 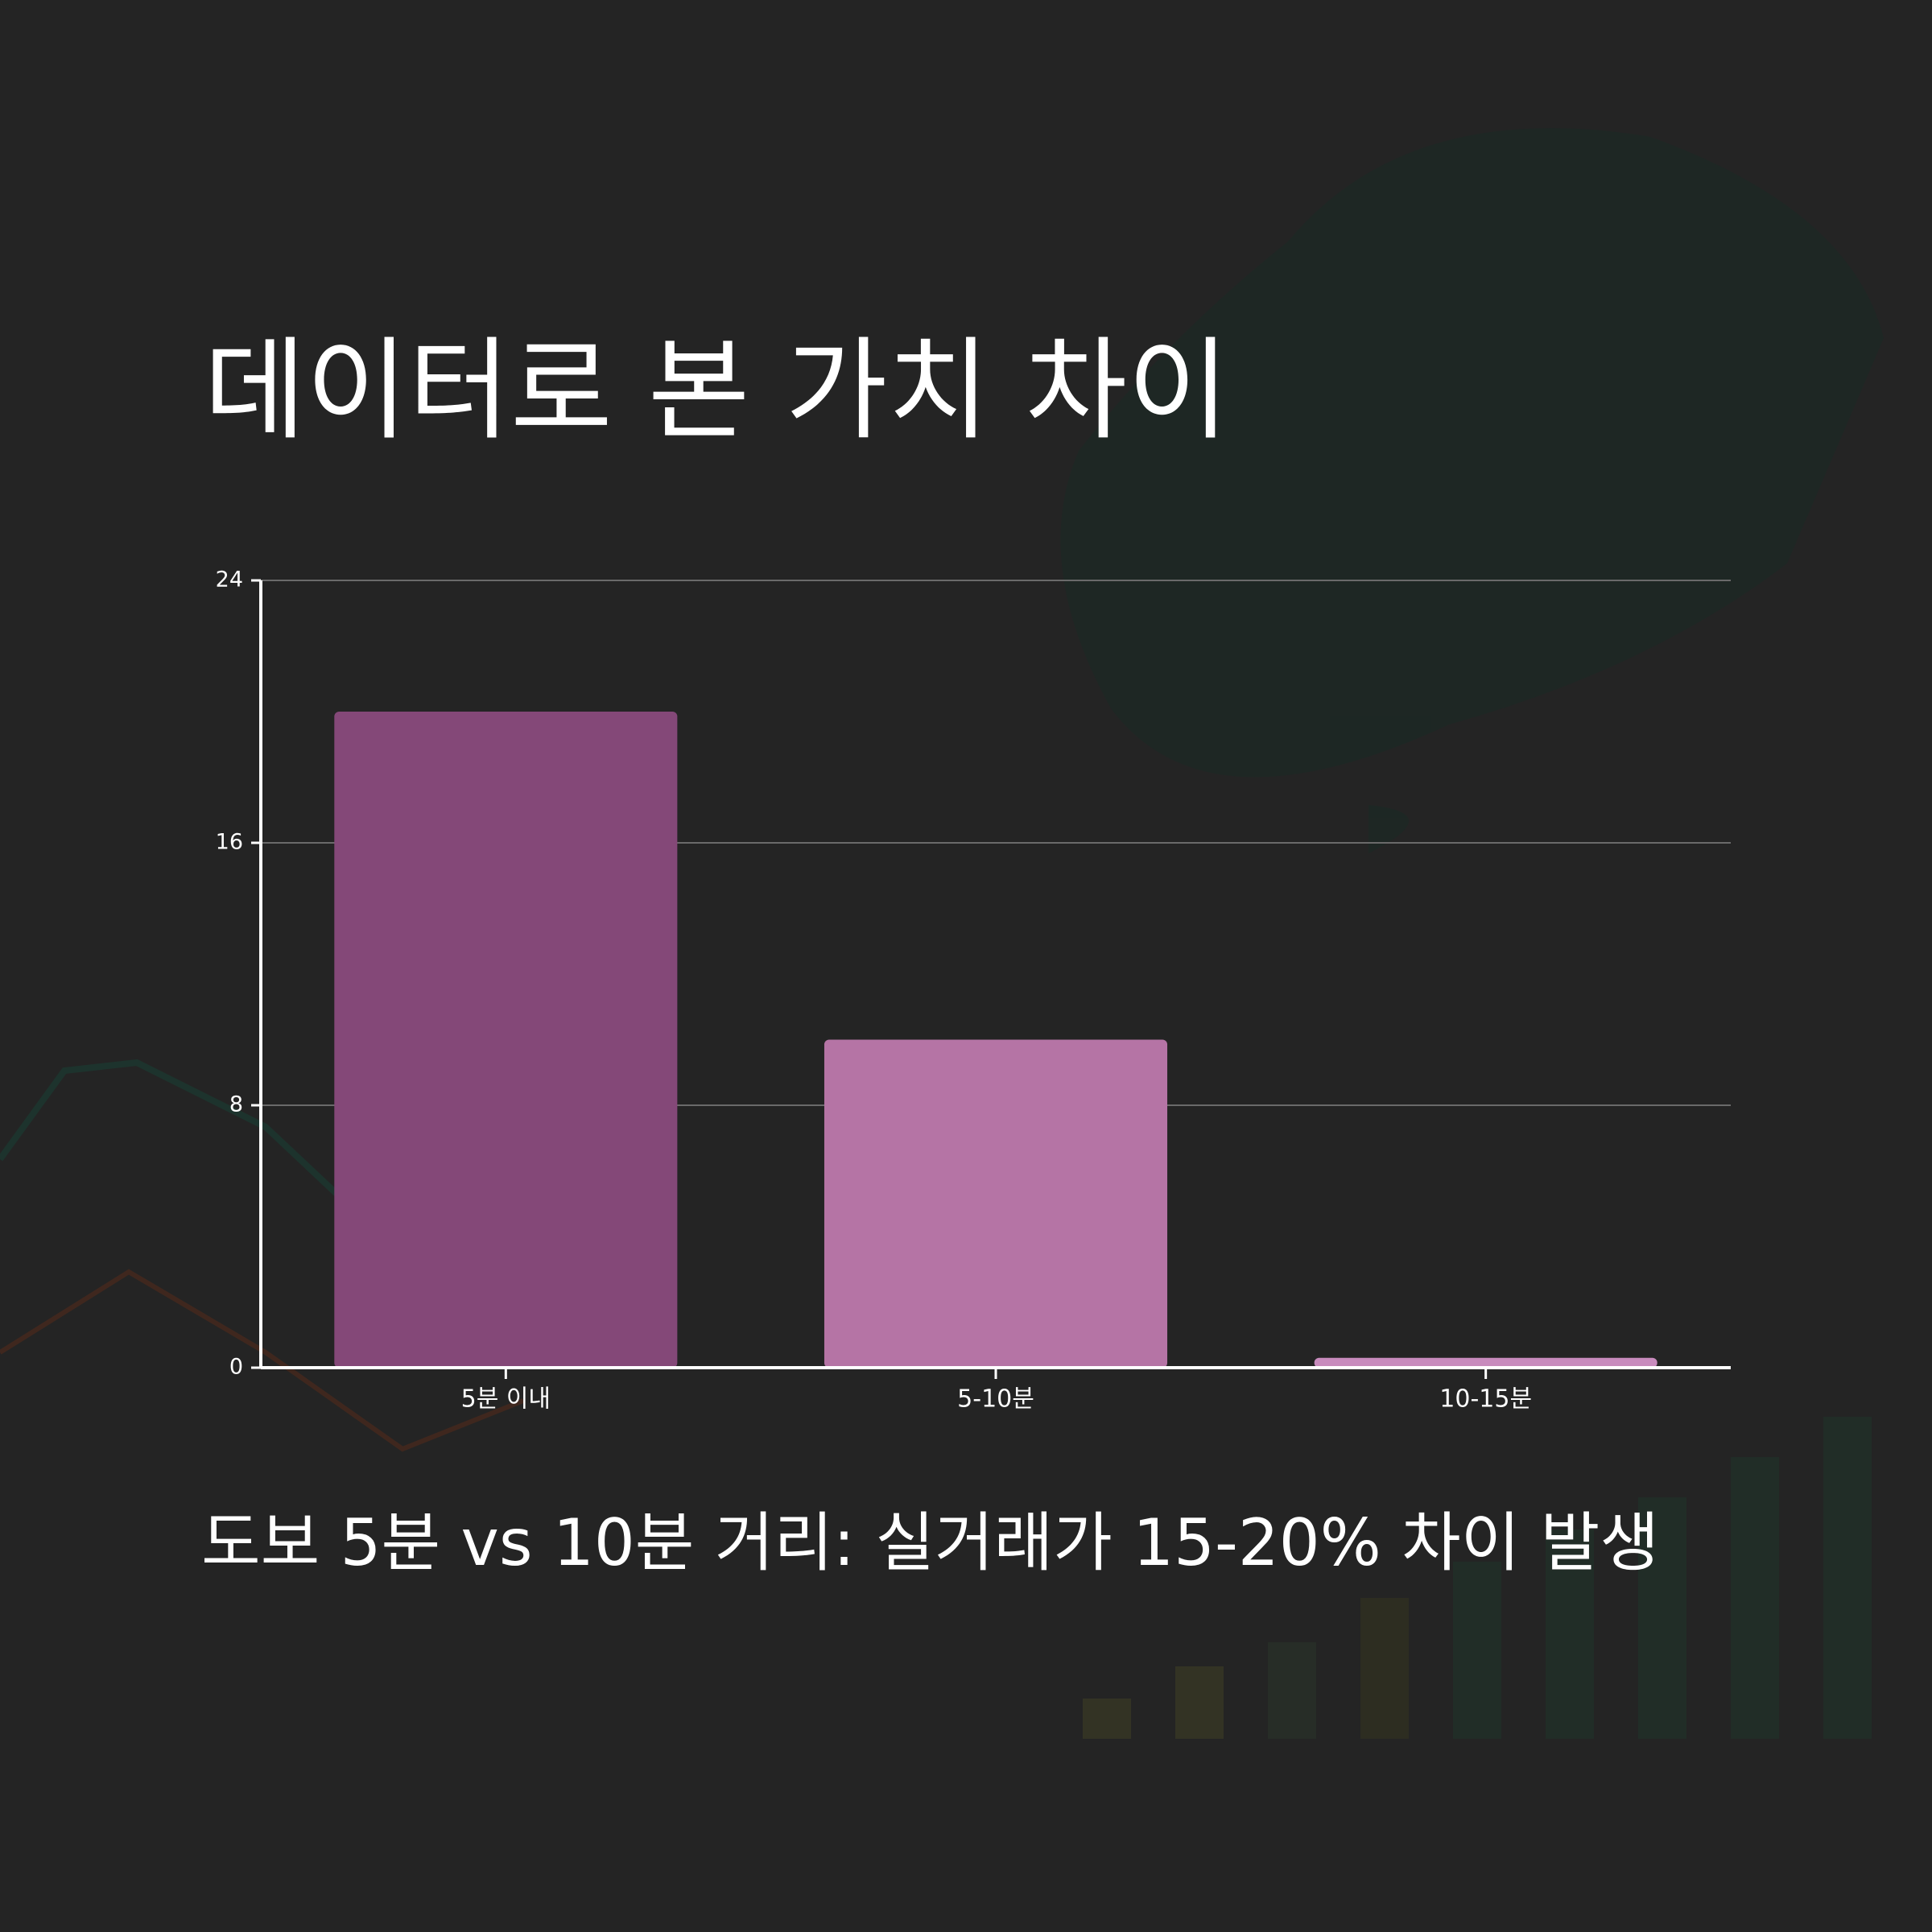 What do you see at coordinates (229, 580) in the screenshot?
I see `y-tick-label: 24` at bounding box center [229, 580].